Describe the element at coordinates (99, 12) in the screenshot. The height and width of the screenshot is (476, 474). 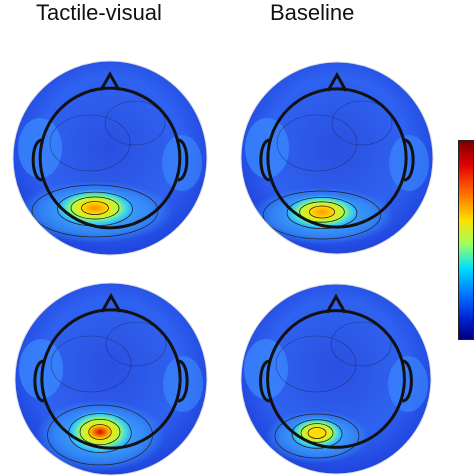
I see `column-title-tactile-visual: Tactile-visual` at that location.